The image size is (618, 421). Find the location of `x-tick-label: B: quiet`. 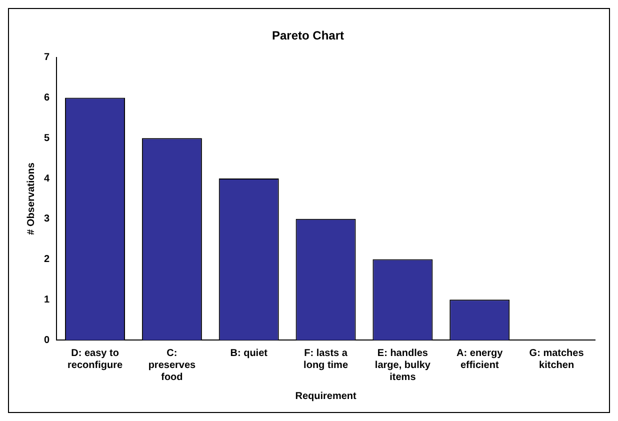

x-tick-label: B: quiet is located at coordinates (249, 353).